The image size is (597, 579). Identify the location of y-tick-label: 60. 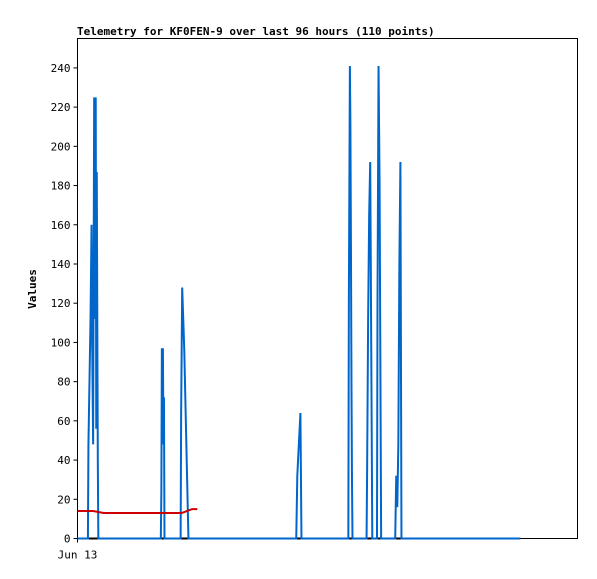
(63, 421).